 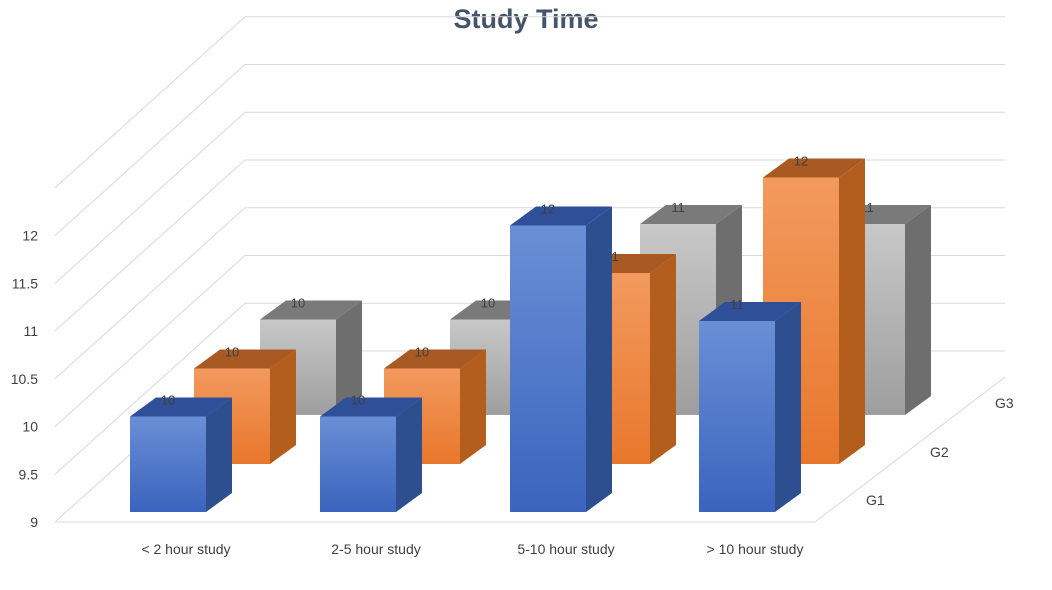 What do you see at coordinates (30, 236) in the screenshot?
I see `y-tick-label: 12` at bounding box center [30, 236].